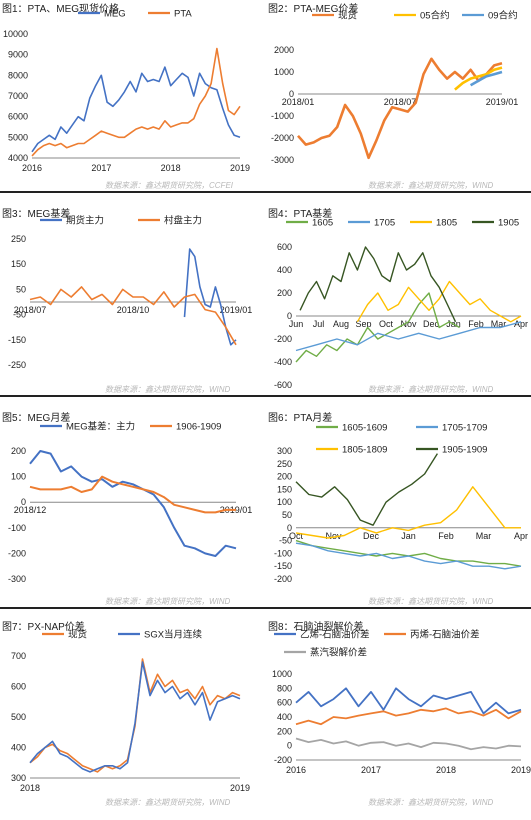 The image size is (531, 820). I want to click on x-tick-label: 2018, so click(171, 168).